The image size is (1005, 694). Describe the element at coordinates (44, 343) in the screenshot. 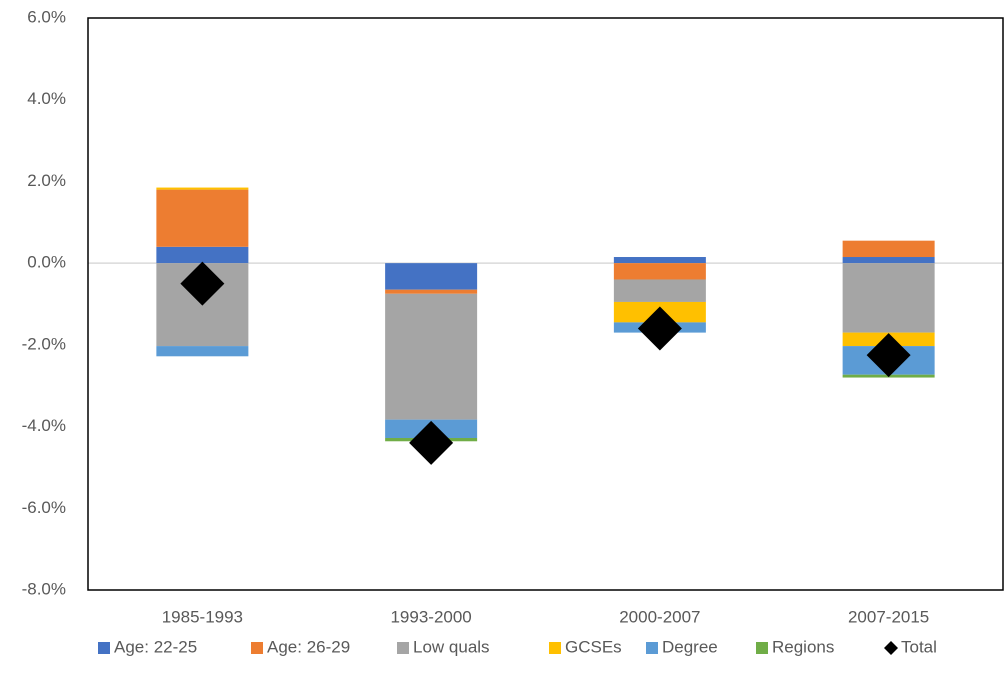

I see `y-tick-label: -2.0%` at that location.